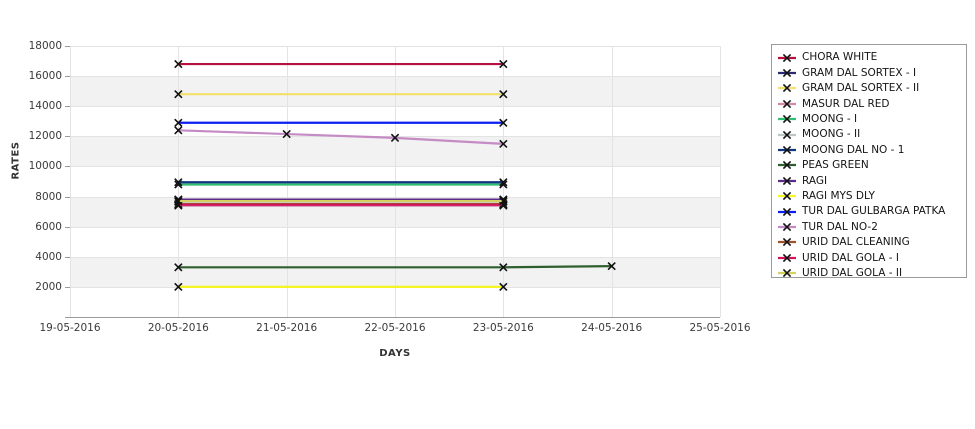 This screenshot has width=975, height=429. I want to click on legend-item-label: PEAS GREEN, so click(835, 165).